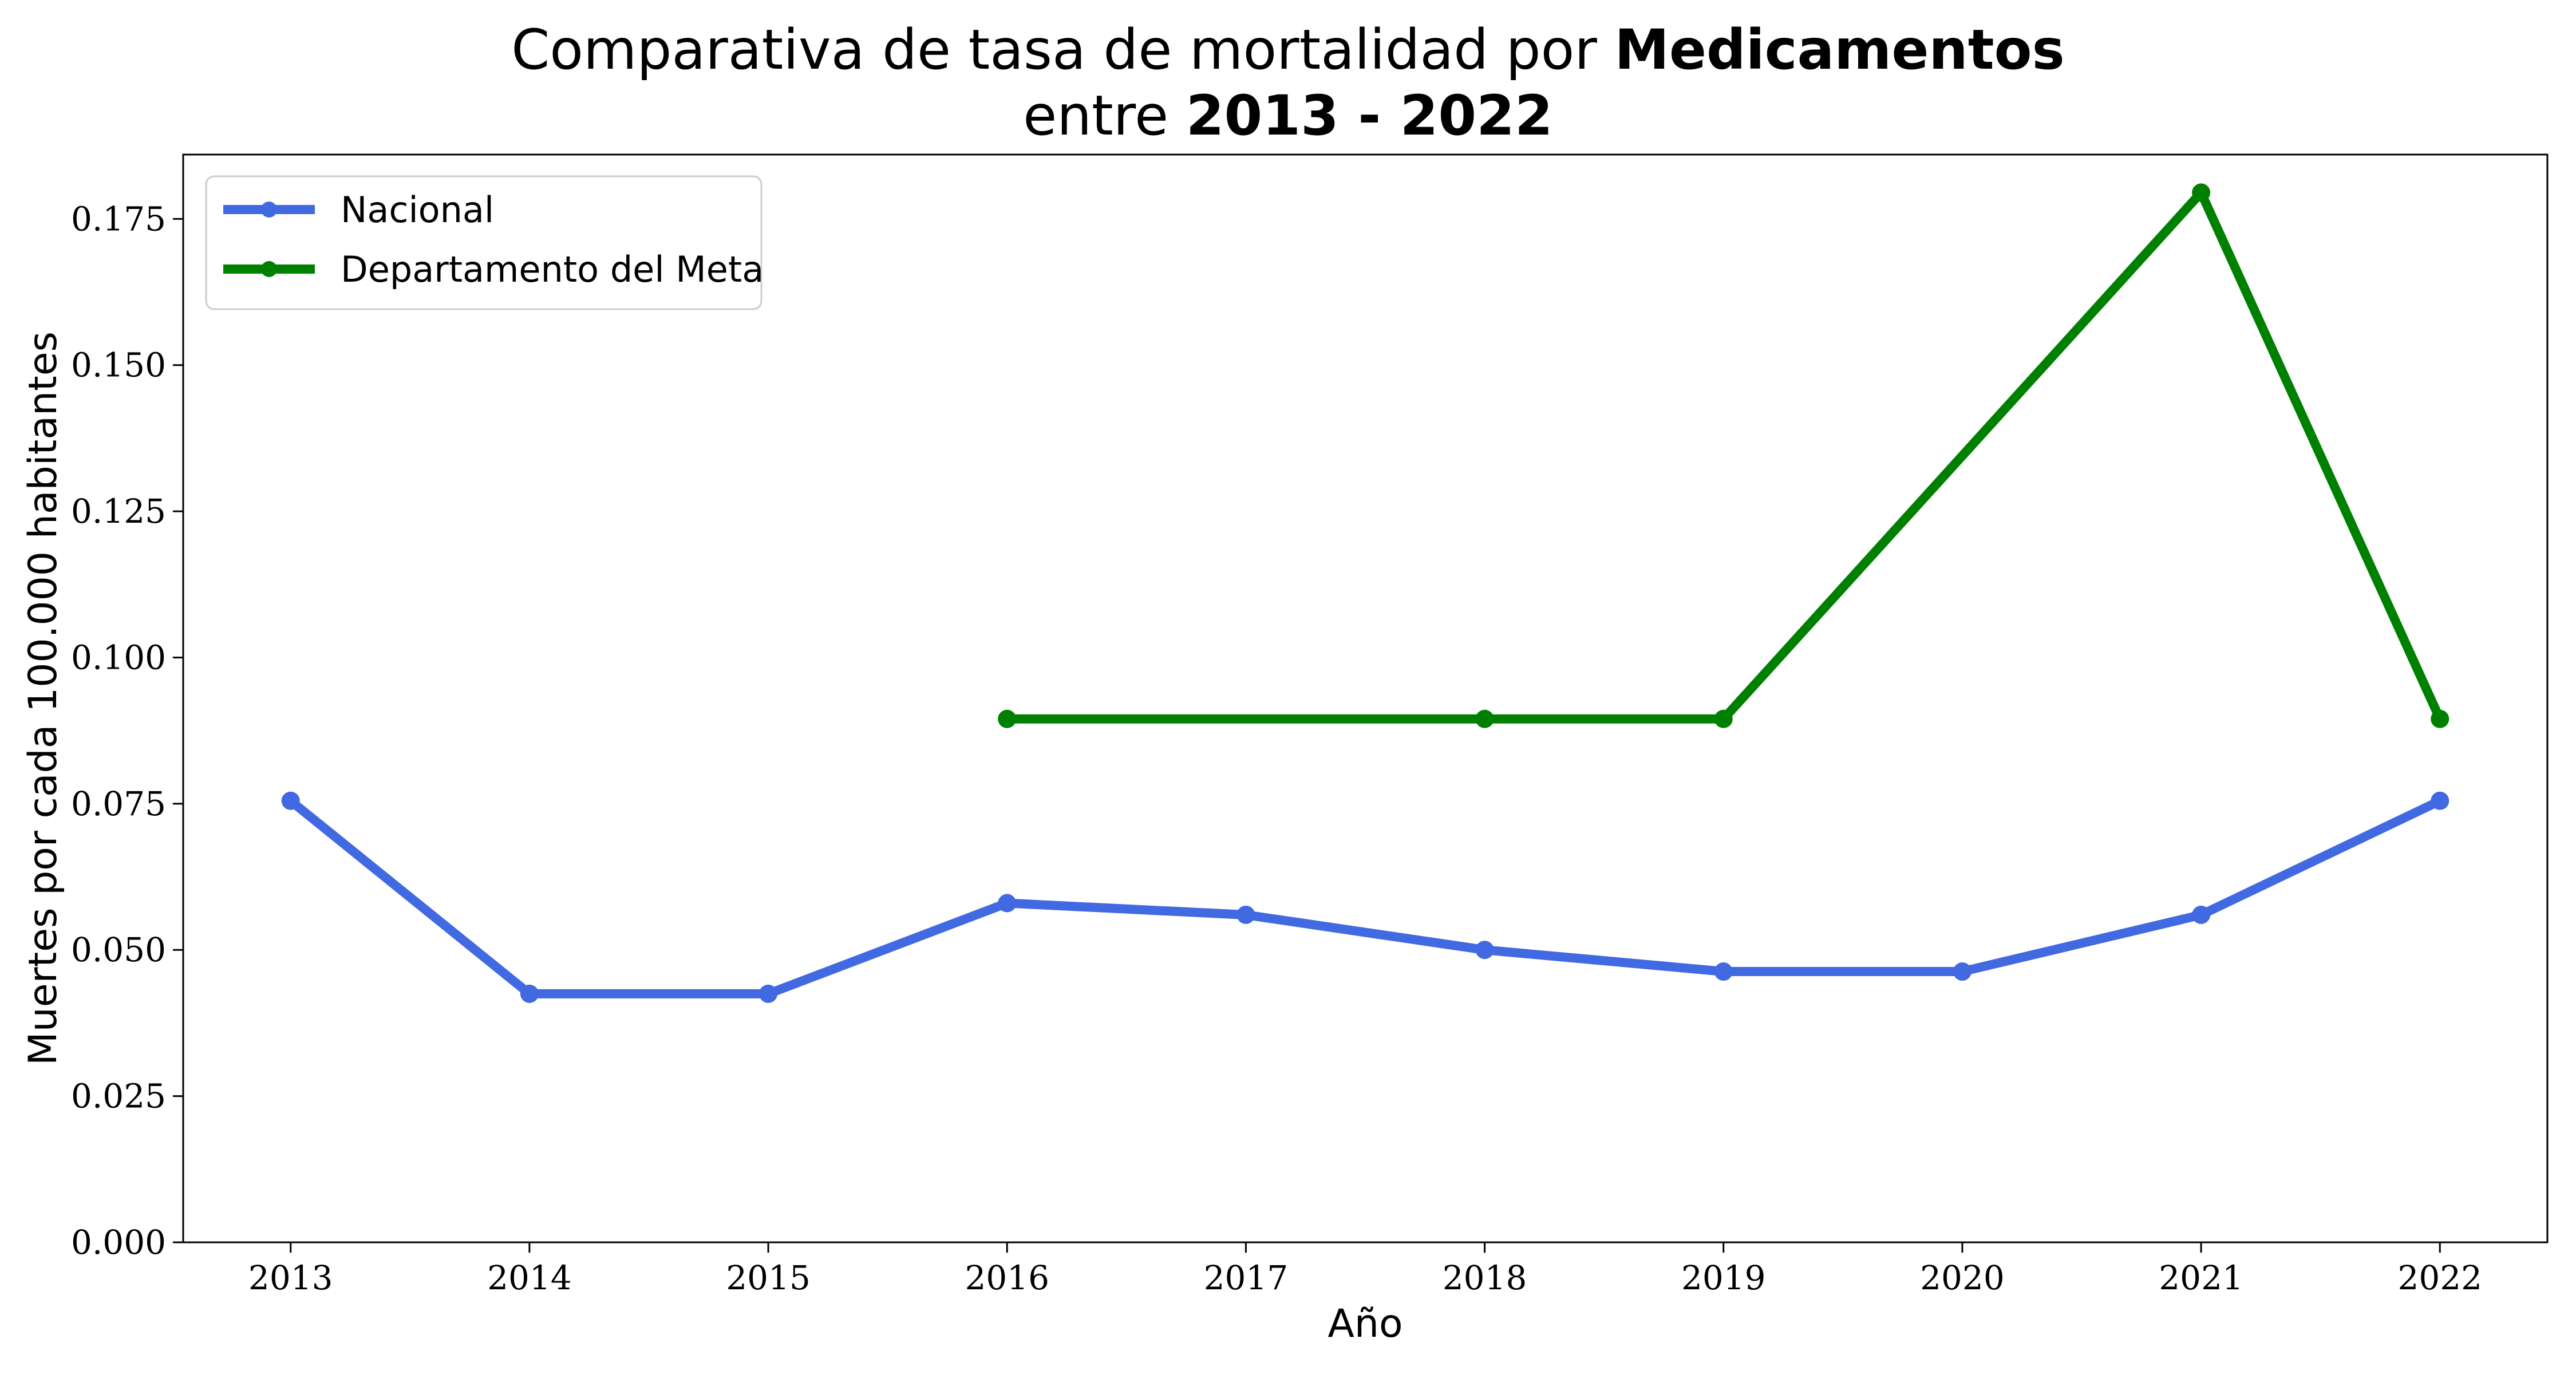  I want to click on x-tick-label-2020: 2020, so click(1962, 1278).